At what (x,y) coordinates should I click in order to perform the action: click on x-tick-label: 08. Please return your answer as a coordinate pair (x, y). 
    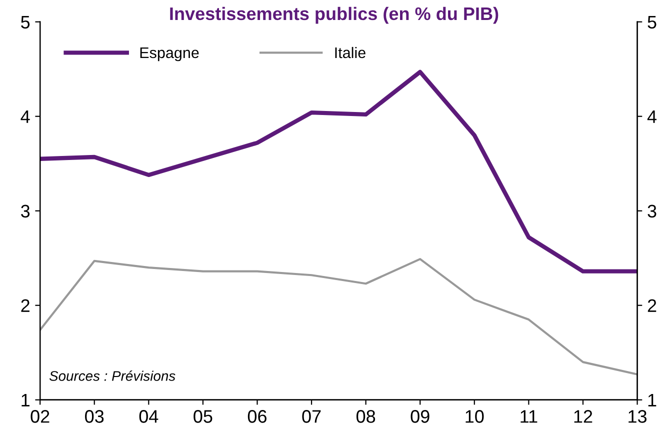
    Looking at the image, I should click on (366, 416).